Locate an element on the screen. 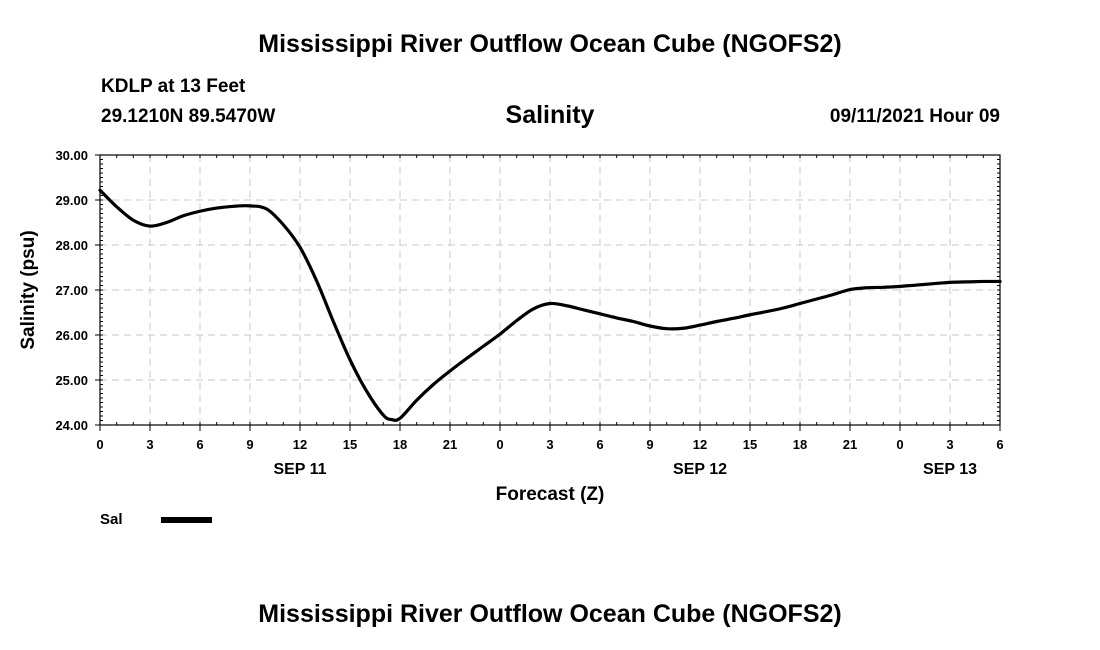 The height and width of the screenshot is (650, 1100). x-tick-labels: 0 3 6 9 12 15 18 21 0 3 6 9 12 15 18 21 0 3 6 is located at coordinates (549, 444).